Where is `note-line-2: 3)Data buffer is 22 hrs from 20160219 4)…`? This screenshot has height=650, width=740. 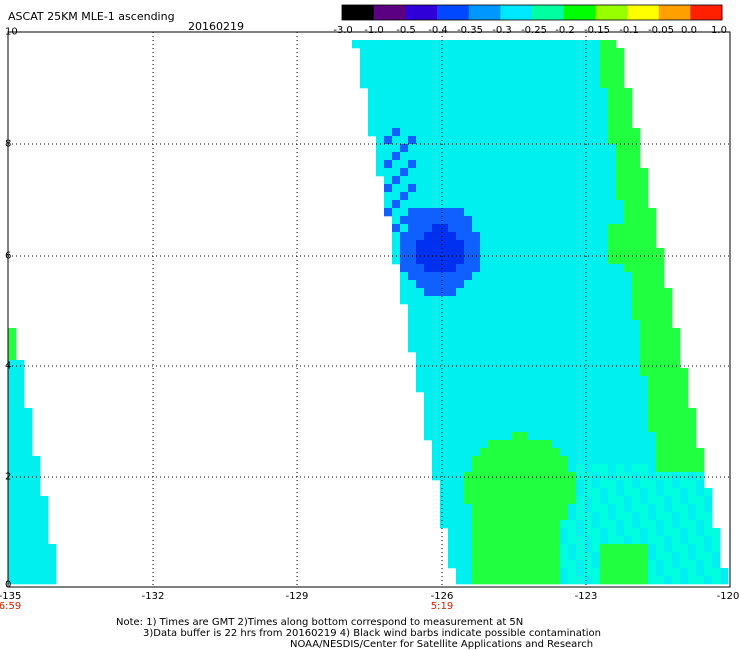
note-line-2: 3)Data buffer is 22 hrs from 20160219 4)… is located at coordinates (372, 633).